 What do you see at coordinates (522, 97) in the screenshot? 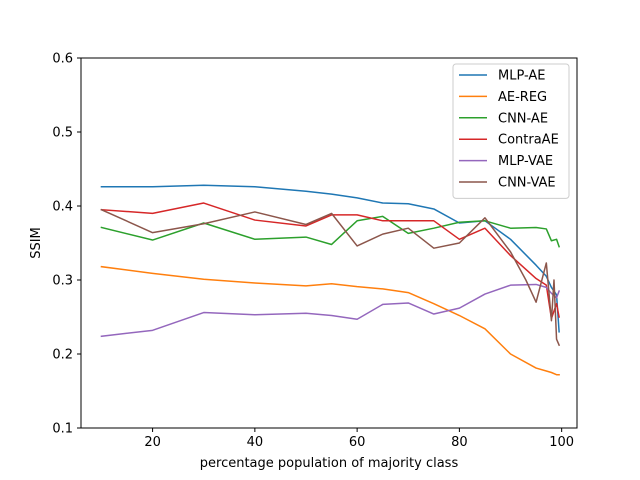
I see `legend-label-ae-reg: AE-REG` at bounding box center [522, 97].